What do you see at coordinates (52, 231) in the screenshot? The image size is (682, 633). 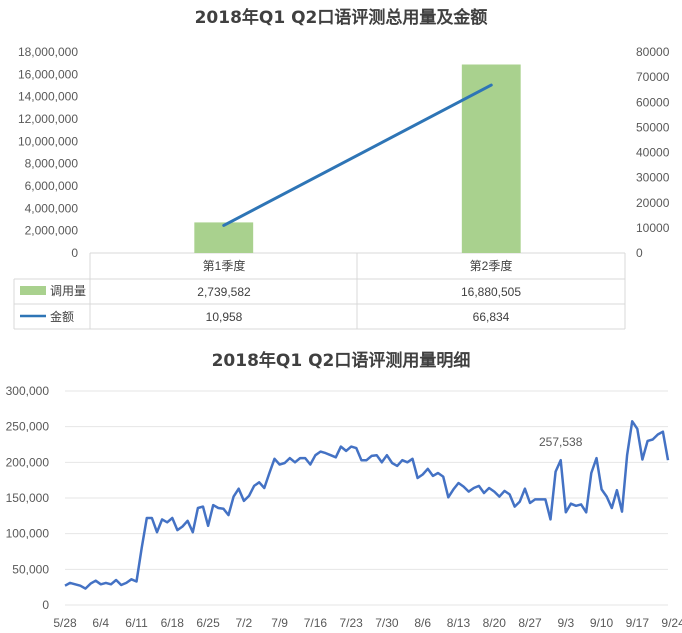 I see `left-tick-label: 2,000,000` at bounding box center [52, 231].